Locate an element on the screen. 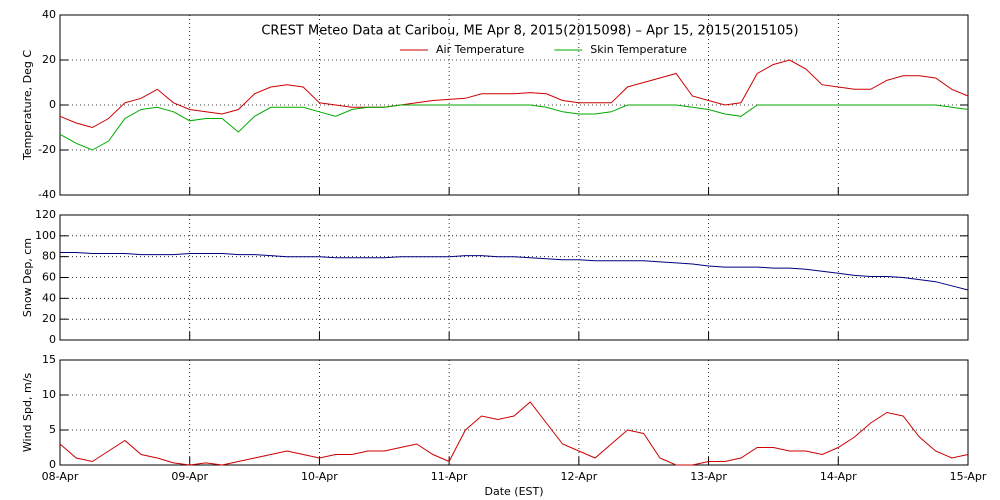  x-tick-label: 15-Apr is located at coordinates (968, 476).